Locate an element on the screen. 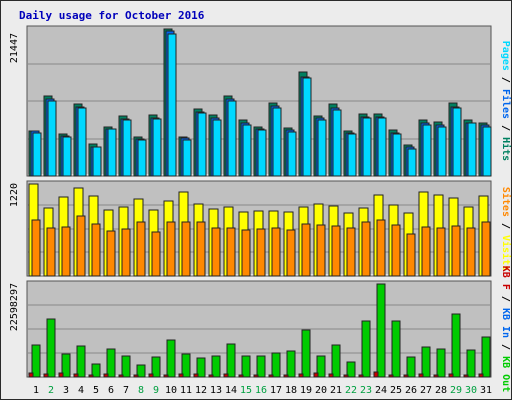 This screenshot has height=401, width=512. x-tick-label: 9 is located at coordinates (156, 390).